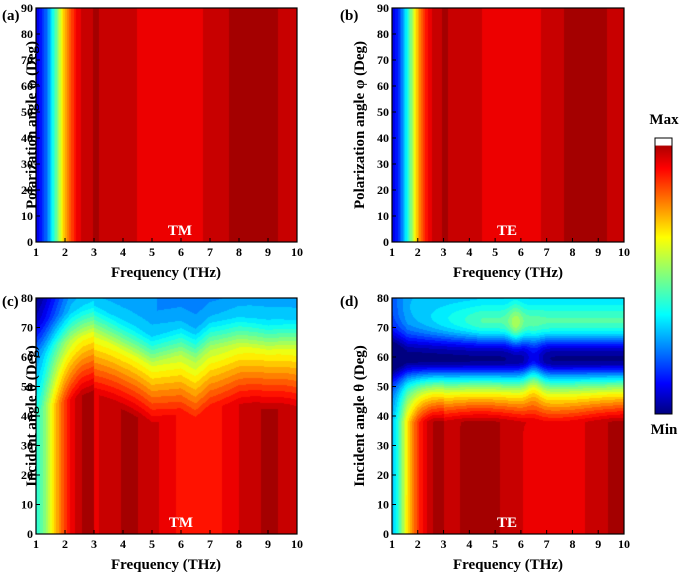 The height and width of the screenshot is (575, 685). I want to click on y-tick-label-c: 50, so click(27, 387).